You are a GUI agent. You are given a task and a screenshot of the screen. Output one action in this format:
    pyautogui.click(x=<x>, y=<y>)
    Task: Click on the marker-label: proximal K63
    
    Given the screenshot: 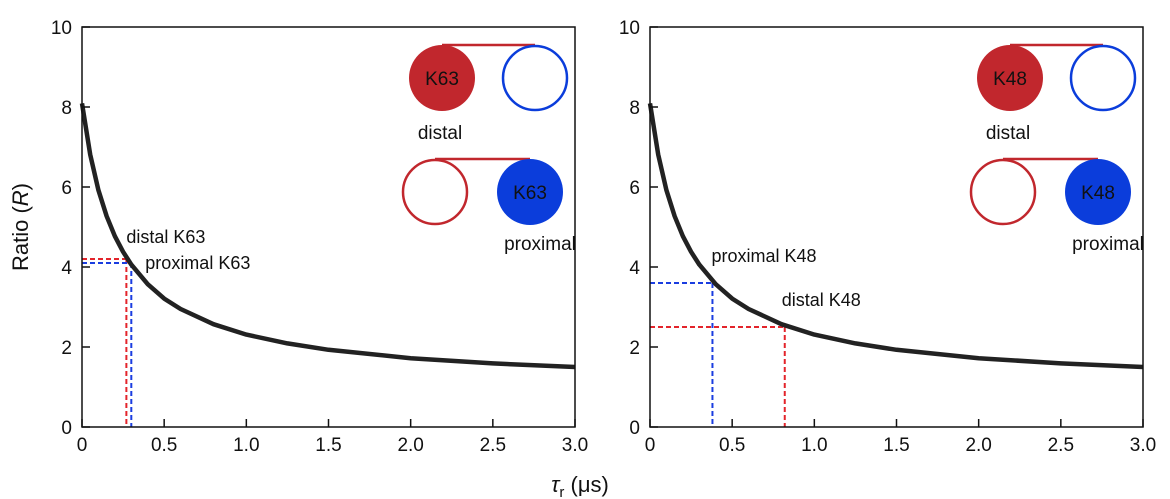 What is the action you would take?
    pyautogui.click(x=197, y=263)
    